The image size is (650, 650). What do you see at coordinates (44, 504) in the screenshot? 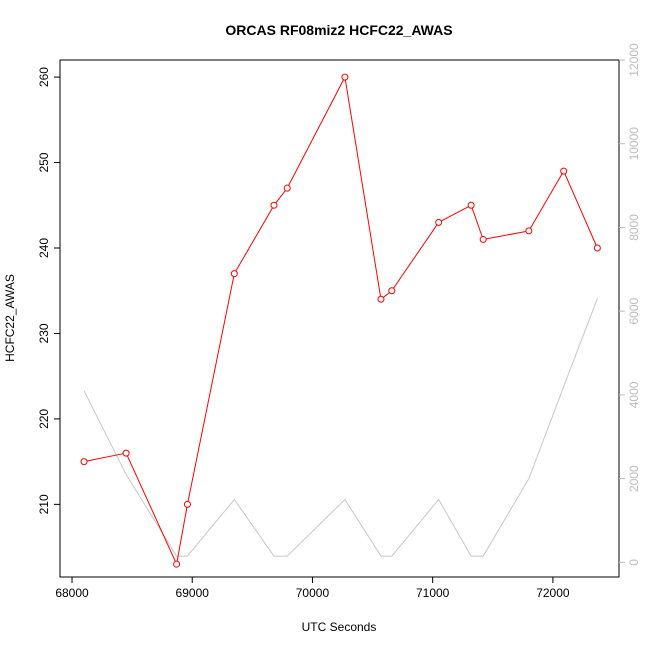
I see `y-tick-label: 210` at bounding box center [44, 504].